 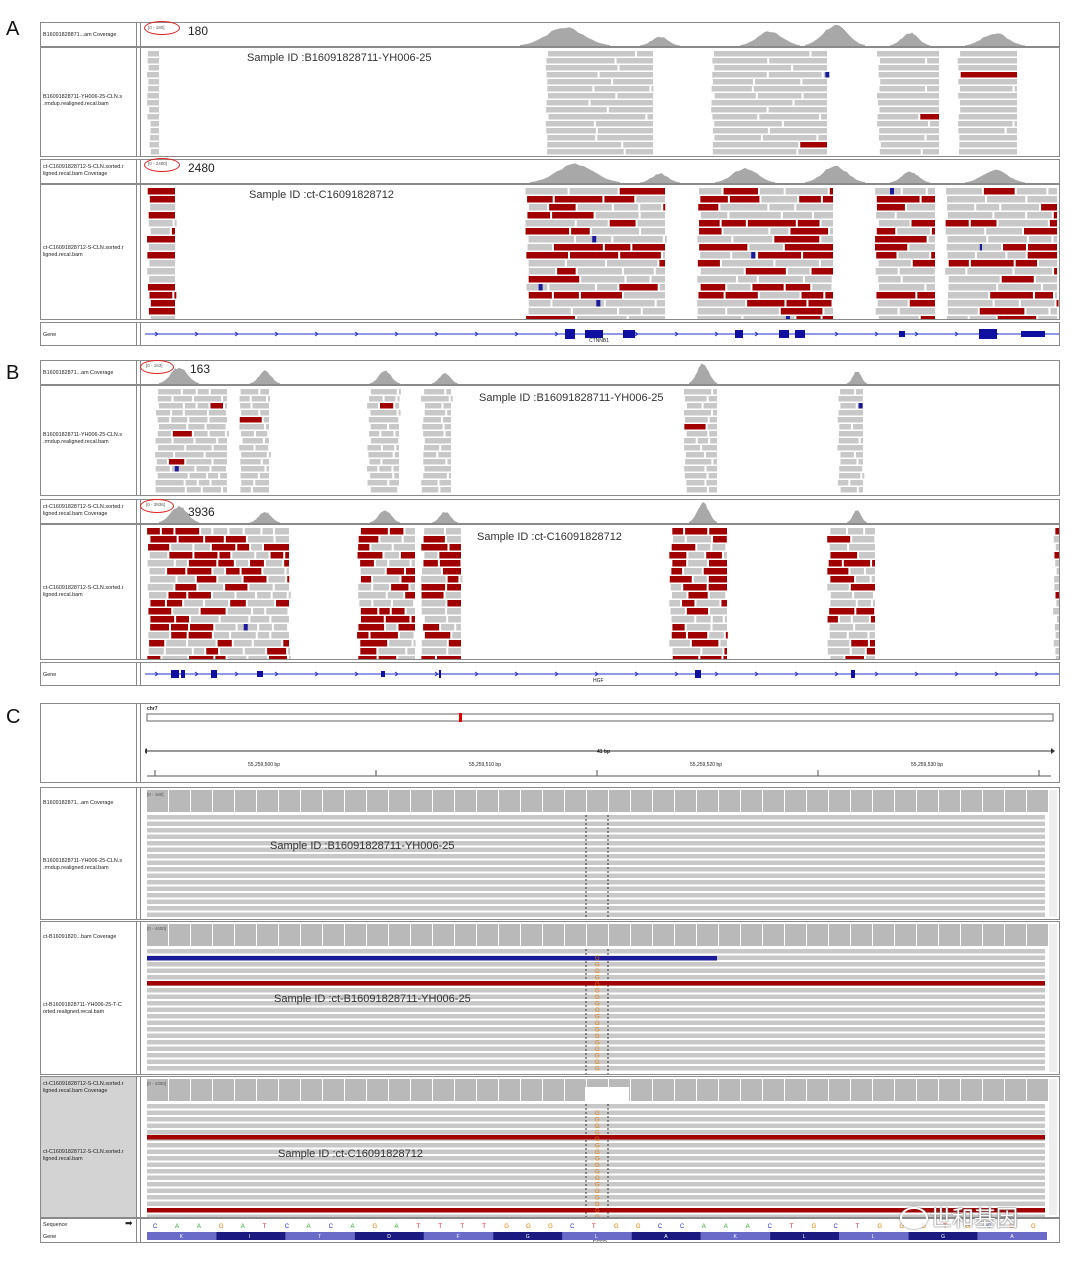 What do you see at coordinates (129, 1223) in the screenshot?
I see `strand-arrow-icon: ➡` at bounding box center [129, 1223].